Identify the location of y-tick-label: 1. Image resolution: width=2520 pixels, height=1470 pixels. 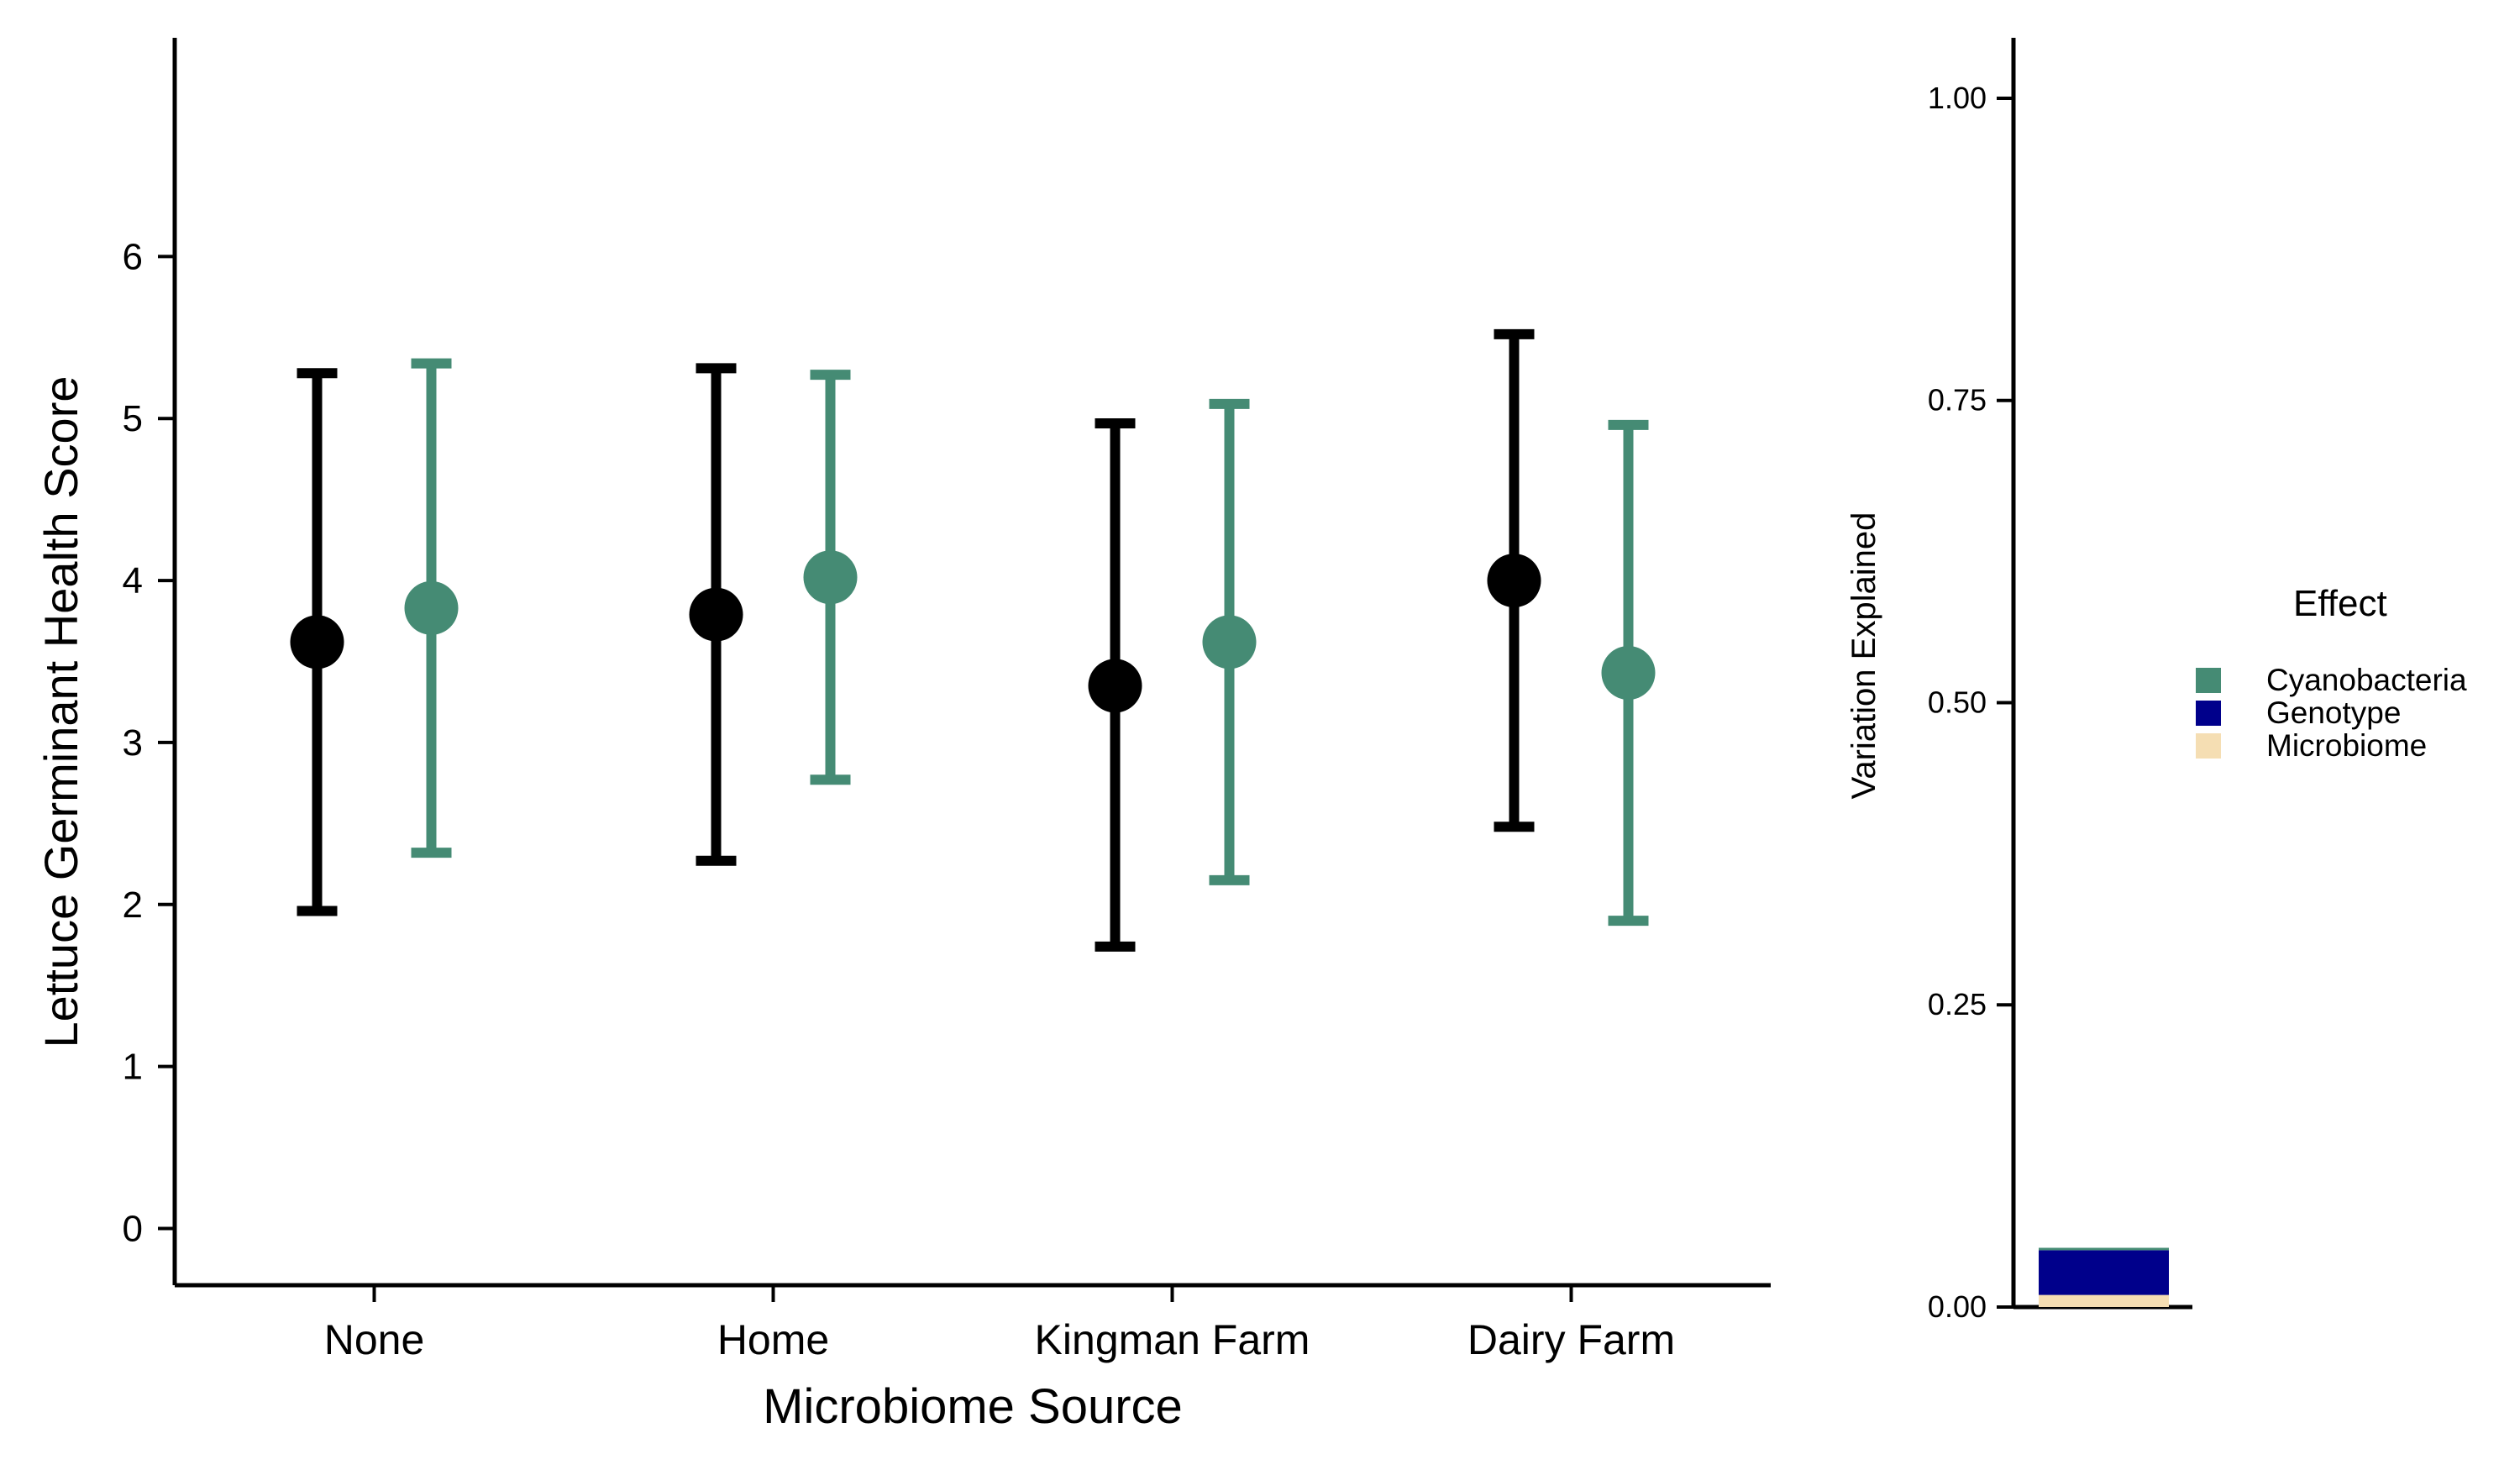
(133, 1067).